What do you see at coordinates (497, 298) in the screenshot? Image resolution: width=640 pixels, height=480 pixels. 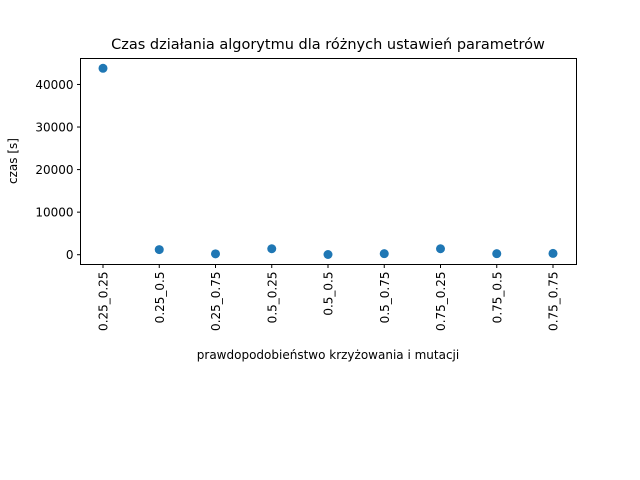 I see `x-tick-label: 0.75_0.5` at bounding box center [497, 298].